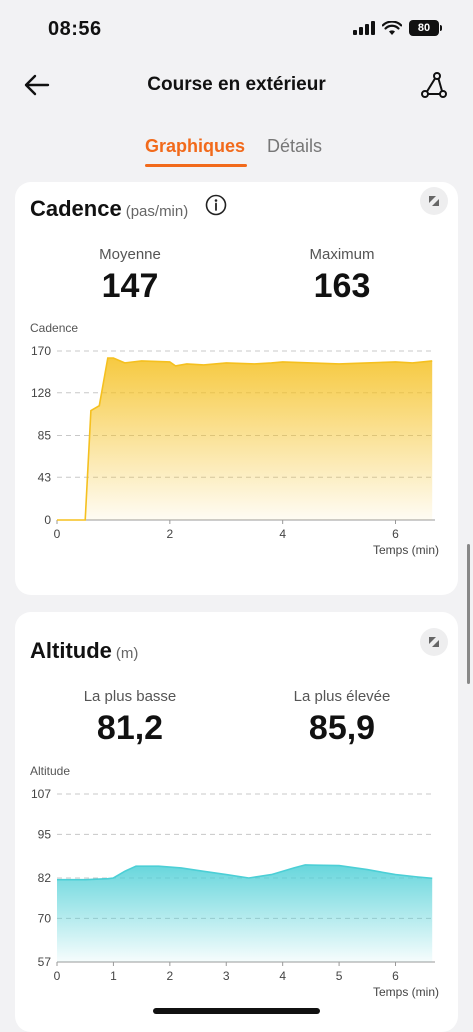 The image size is (473, 1032). What do you see at coordinates (113, 976) in the screenshot?
I see `x-tick-label: 1` at bounding box center [113, 976].